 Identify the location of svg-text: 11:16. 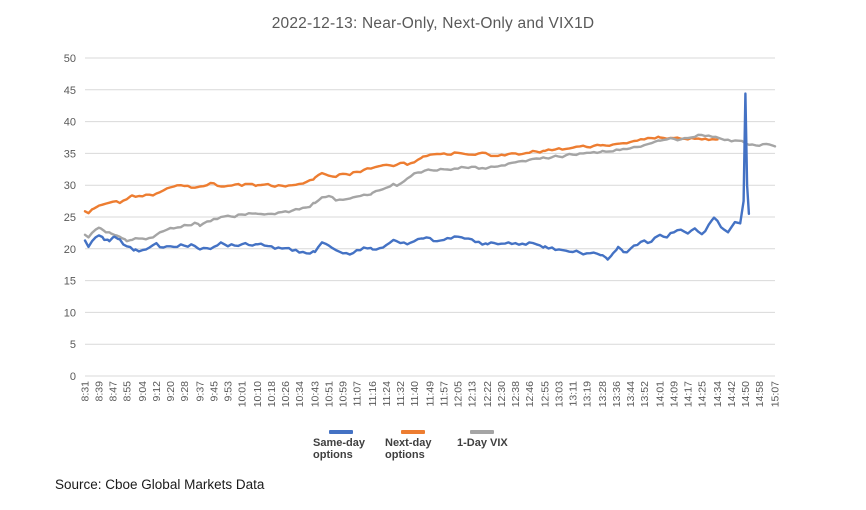
(373, 394).